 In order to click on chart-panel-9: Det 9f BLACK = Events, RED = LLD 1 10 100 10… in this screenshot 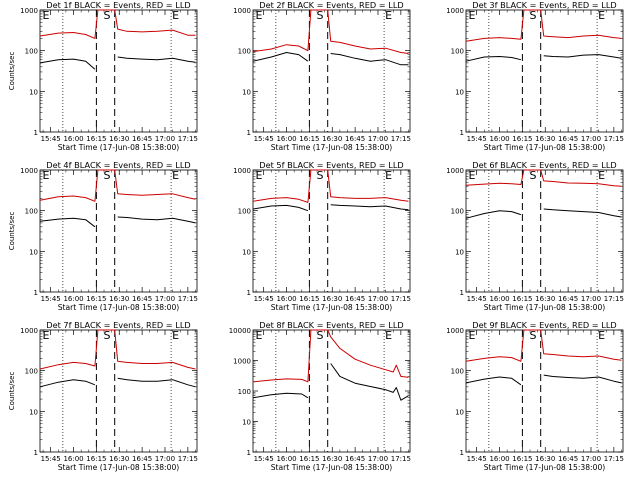, I will do `click(535, 396)`.